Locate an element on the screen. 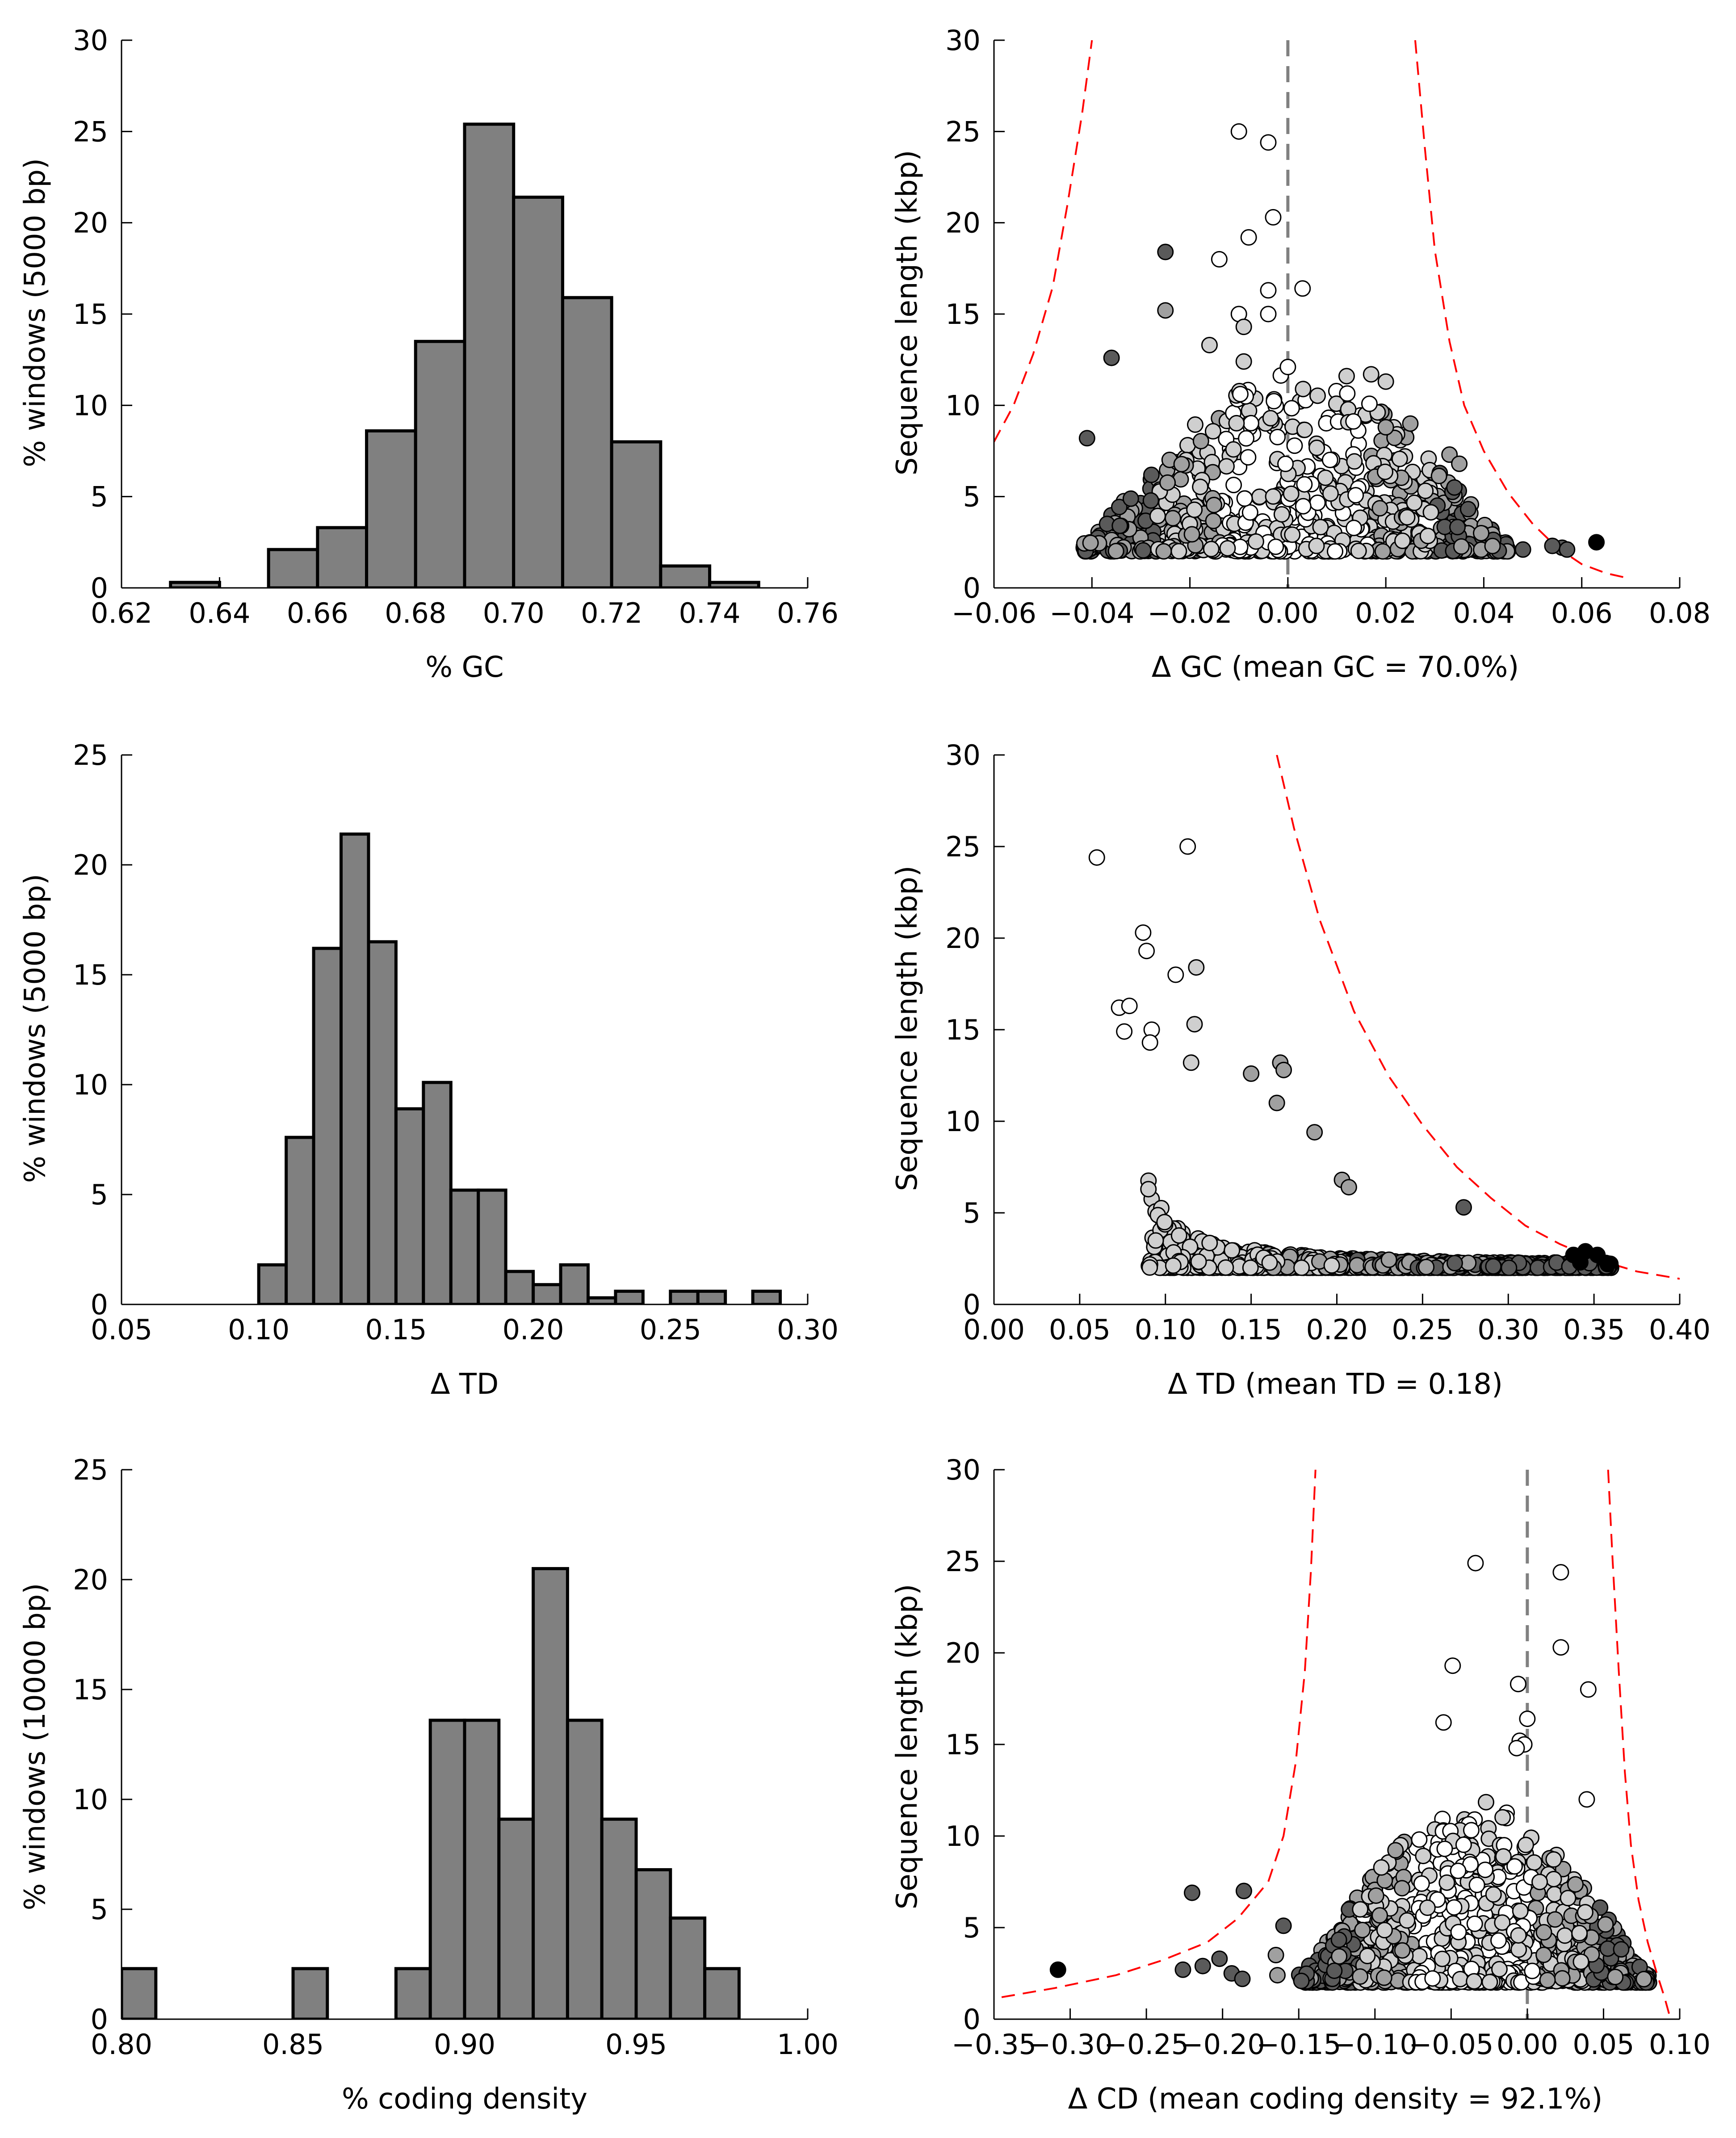  x-tick-label: −0.35 is located at coordinates (994, 2045).